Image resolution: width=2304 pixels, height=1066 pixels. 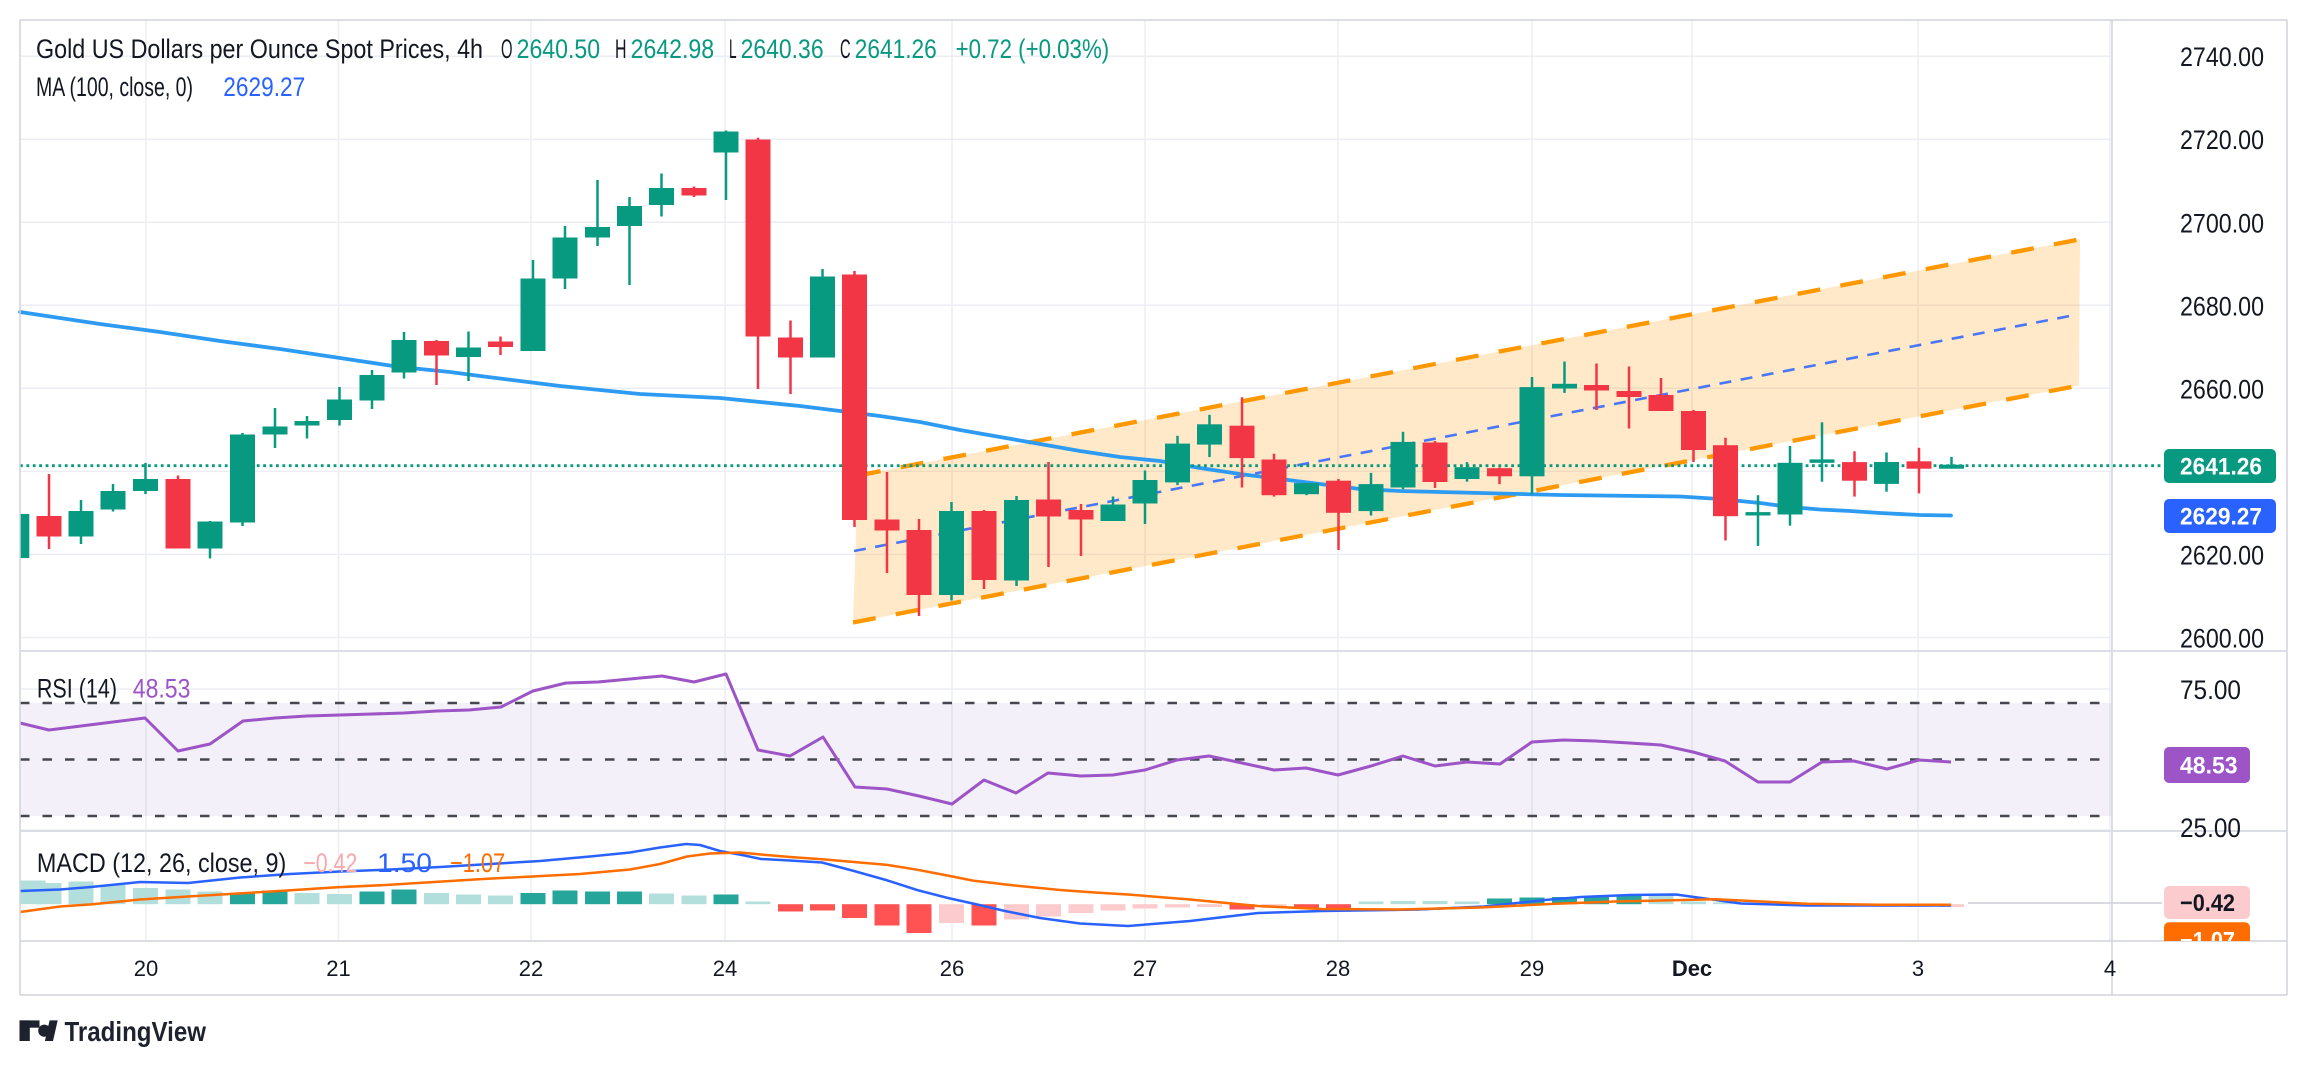 I want to click on svg-text: TradingView, so click(x=136, y=1031).